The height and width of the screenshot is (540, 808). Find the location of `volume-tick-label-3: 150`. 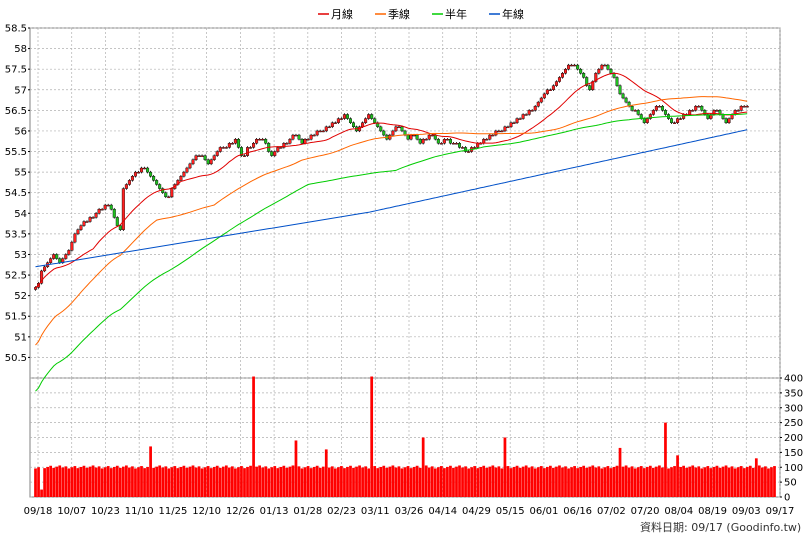

volume-tick-label-3: 150 is located at coordinates (793, 453).